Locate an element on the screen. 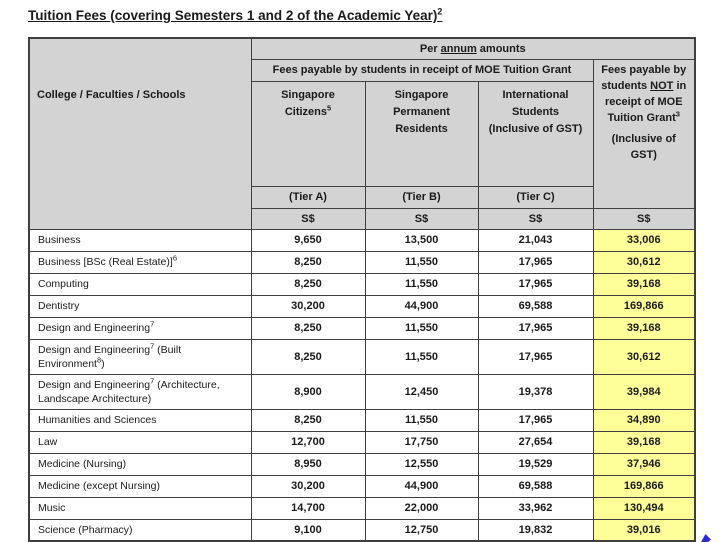 The height and width of the screenshot is (542, 721). row-label: Law is located at coordinates (140, 442).